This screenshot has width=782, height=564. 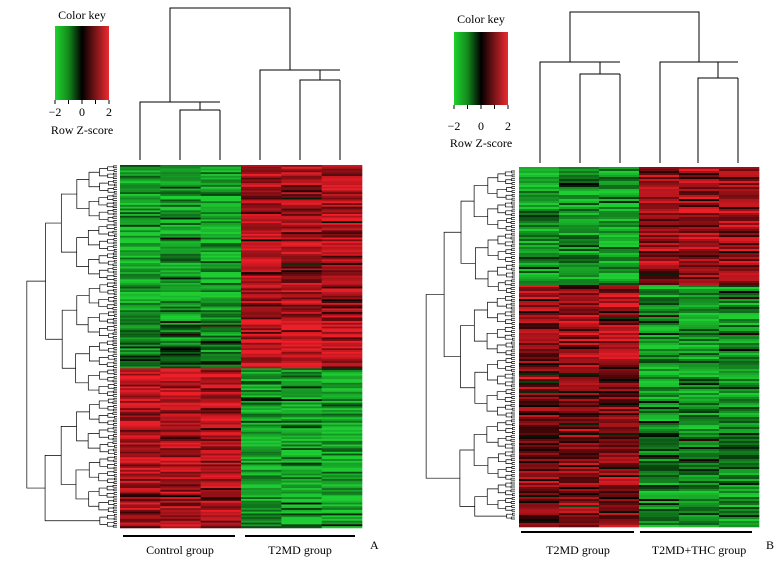 I want to click on color-key-bar-b, so click(x=481, y=68).